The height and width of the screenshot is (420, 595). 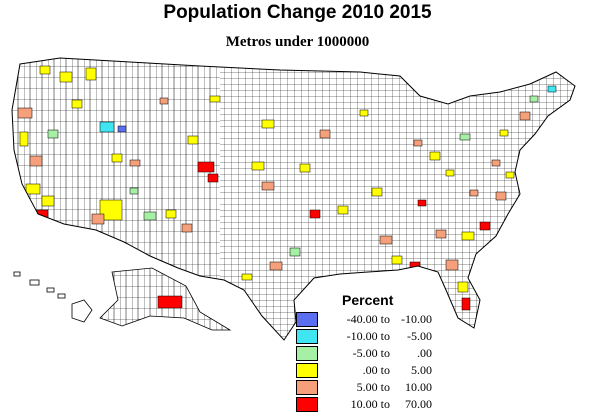 I want to click on legend-item: 10.00 to 70.00, so click(x=371, y=405).